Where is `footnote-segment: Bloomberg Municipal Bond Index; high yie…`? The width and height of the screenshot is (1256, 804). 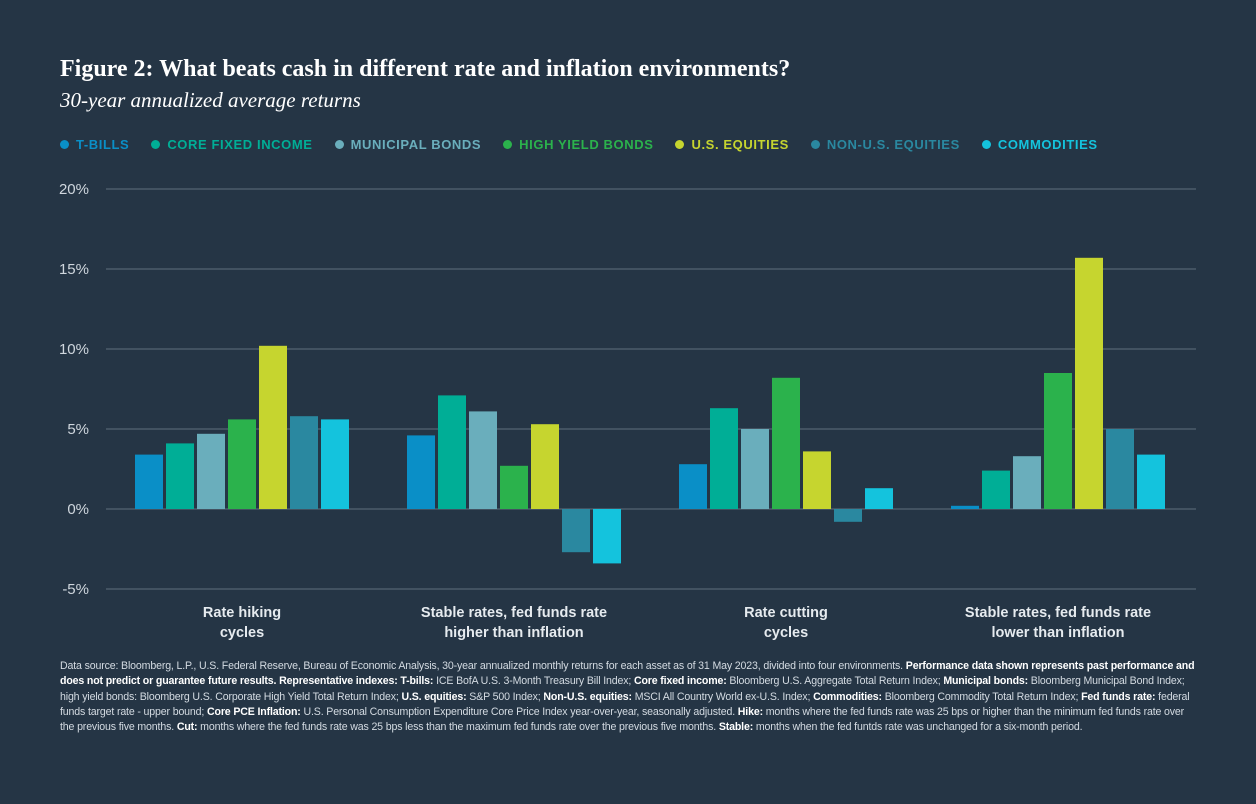
footnote-segment: Bloomberg Municipal Bond Index; high yie… is located at coordinates (622, 689).